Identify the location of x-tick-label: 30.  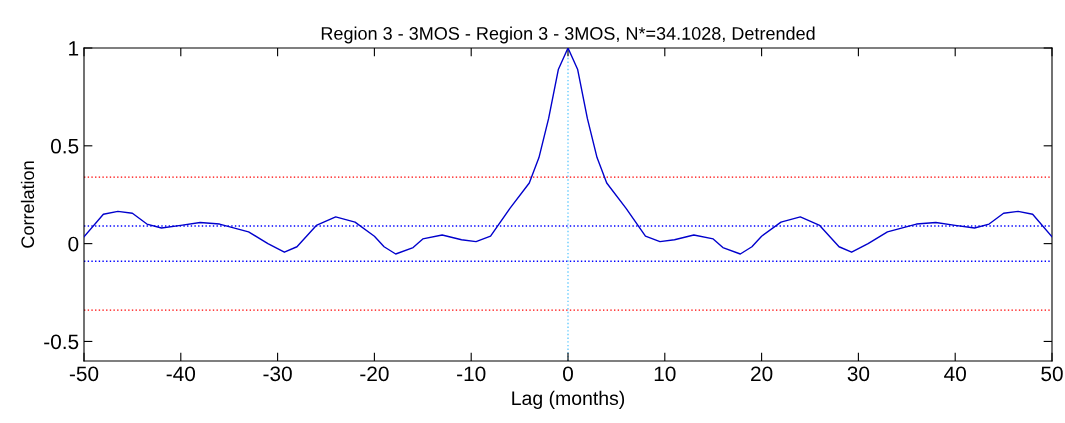
(858, 374).